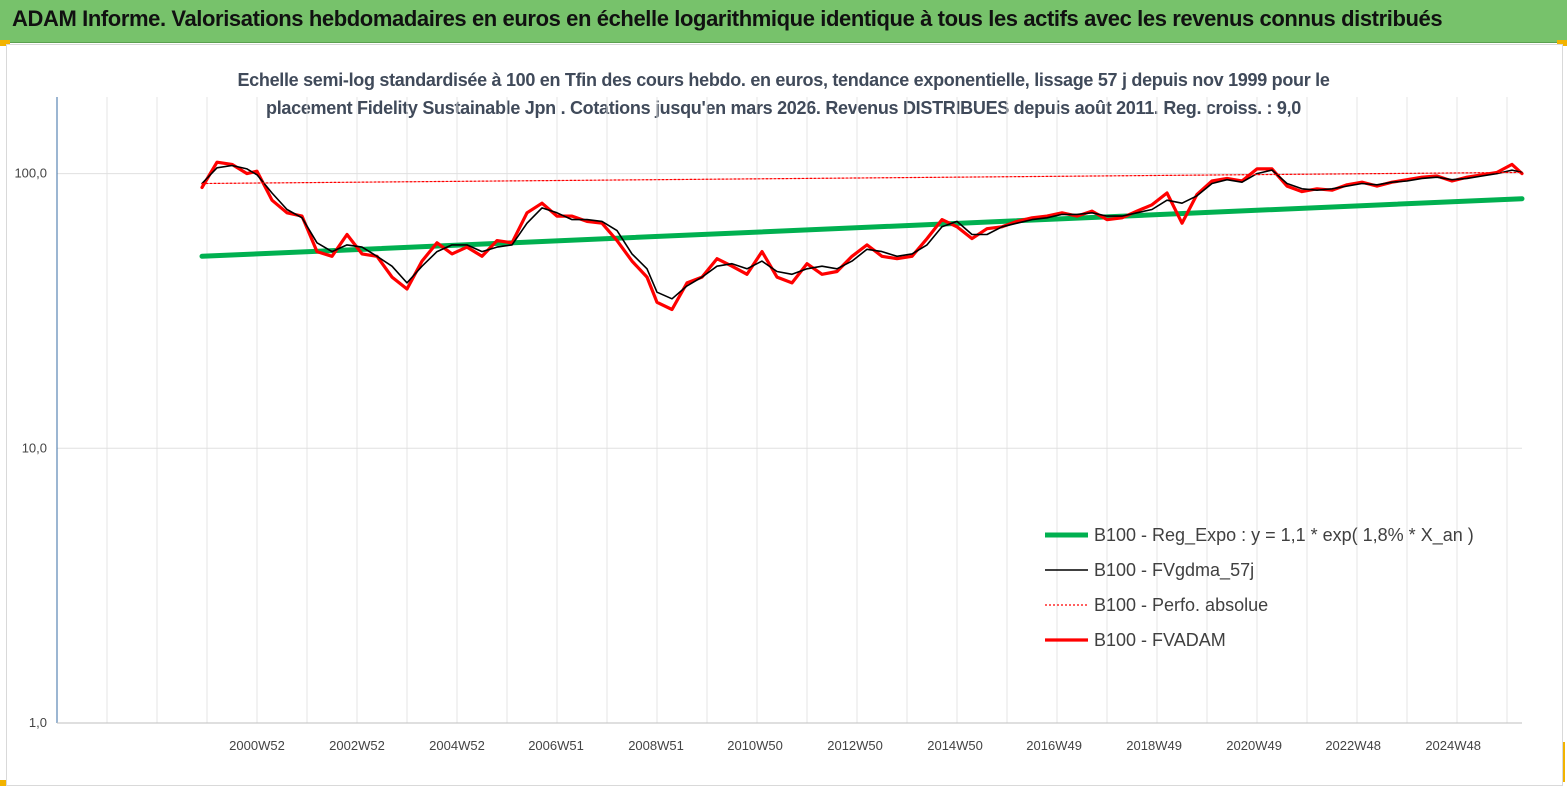  I want to click on legend-label: B100 - Perfo. absolue, so click(1181, 605).